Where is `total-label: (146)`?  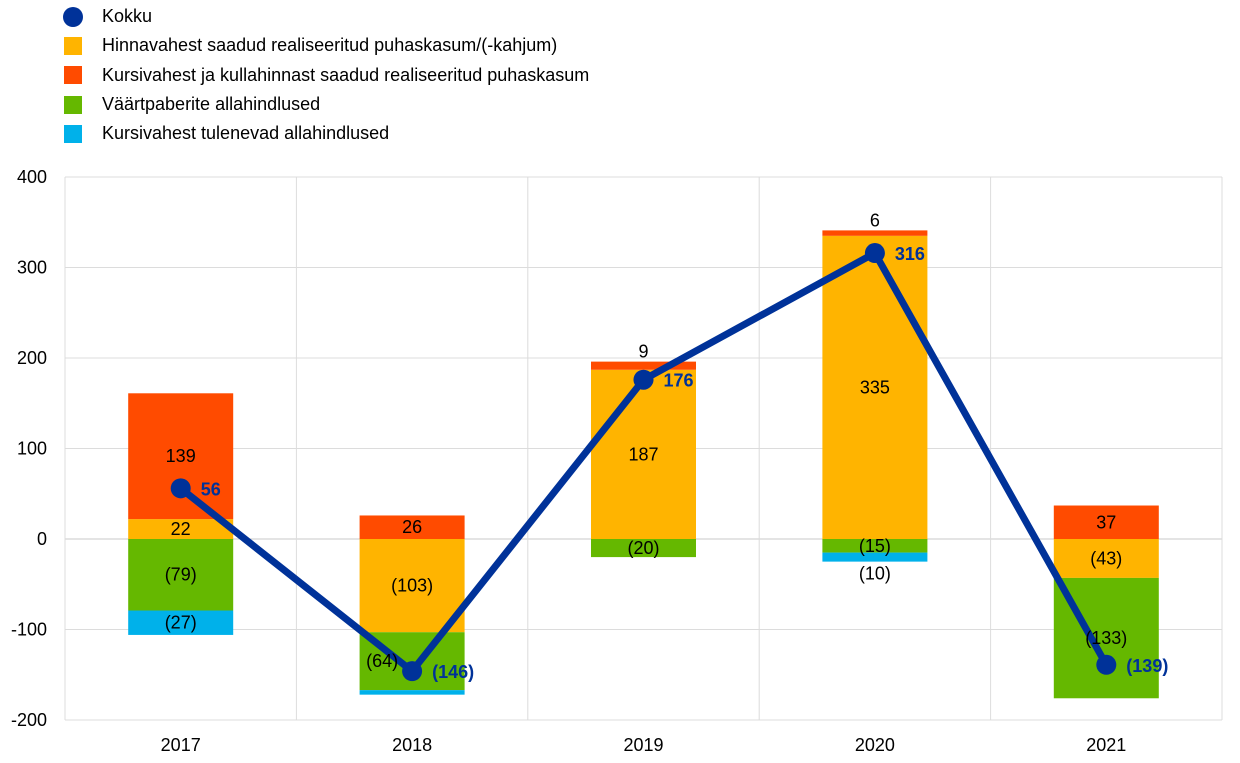
total-label: (146) is located at coordinates (453, 672).